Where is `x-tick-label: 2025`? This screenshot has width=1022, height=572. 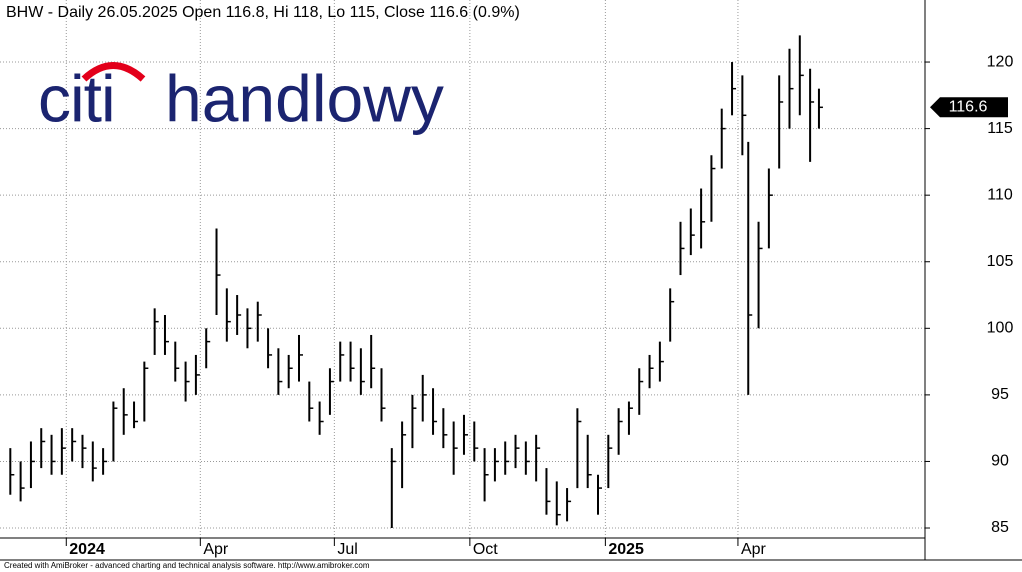
x-tick-label: 2025 is located at coordinates (626, 549).